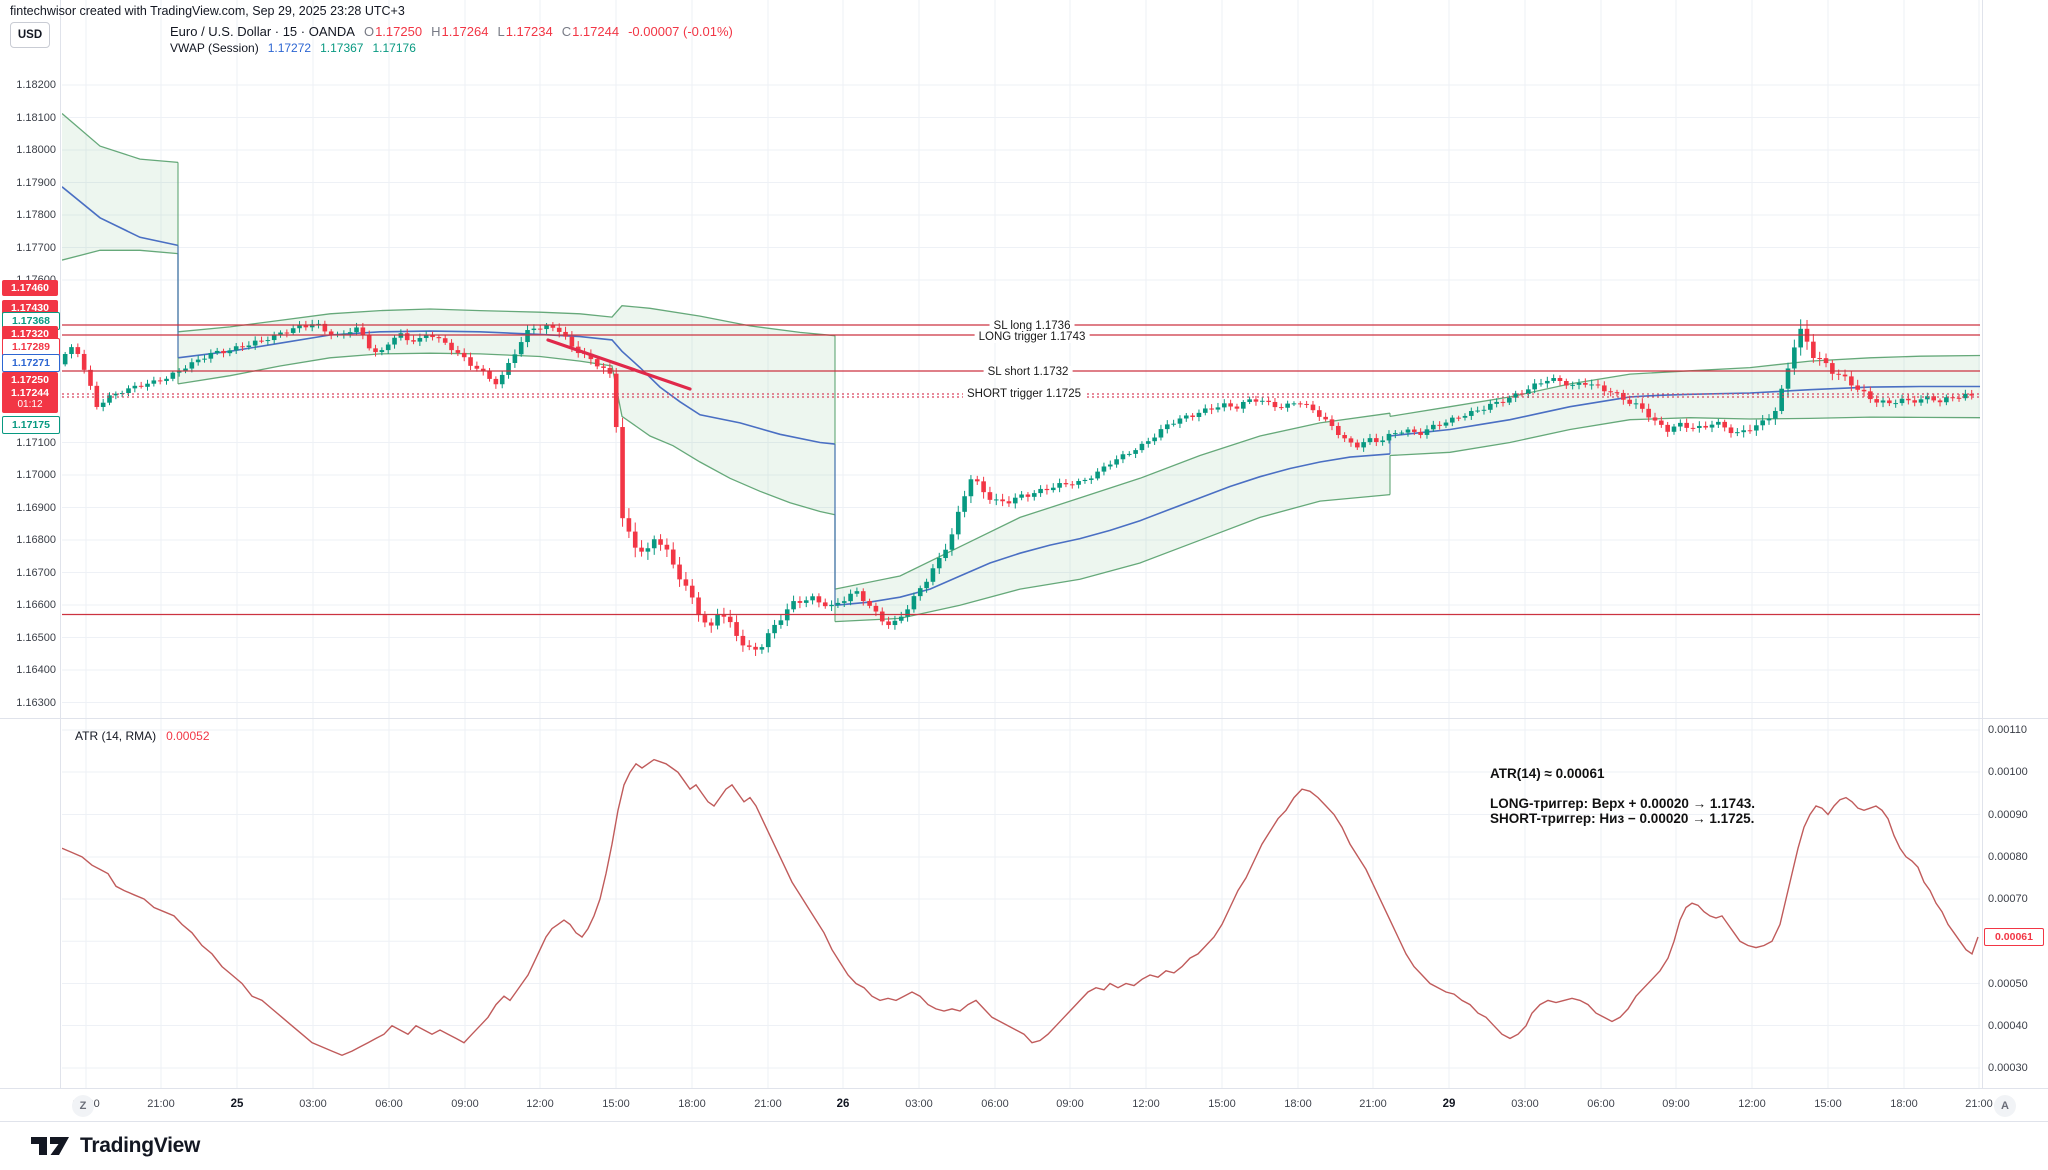  Describe the element at coordinates (36, 182) in the screenshot. I see `price-axis-label: 1.17900` at that location.